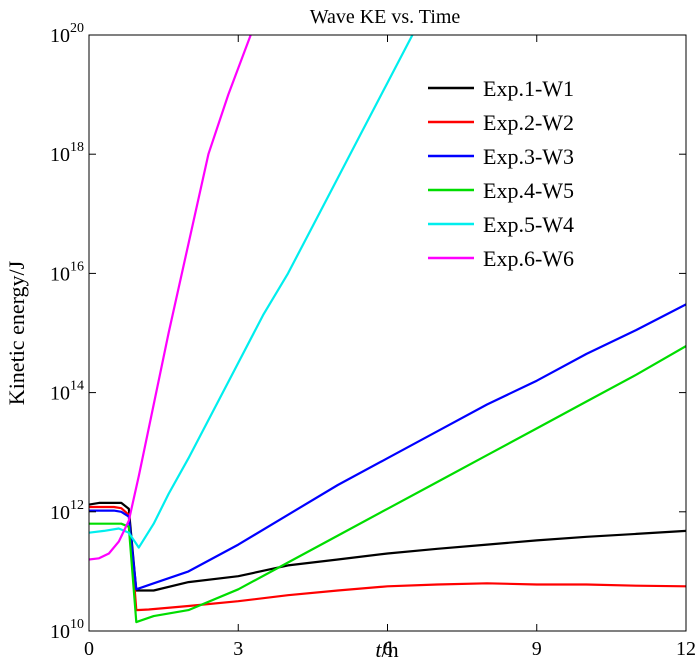 This screenshot has height=668, width=700. Describe the element at coordinates (537, 649) in the screenshot. I see `x-tick-label: 9` at that location.